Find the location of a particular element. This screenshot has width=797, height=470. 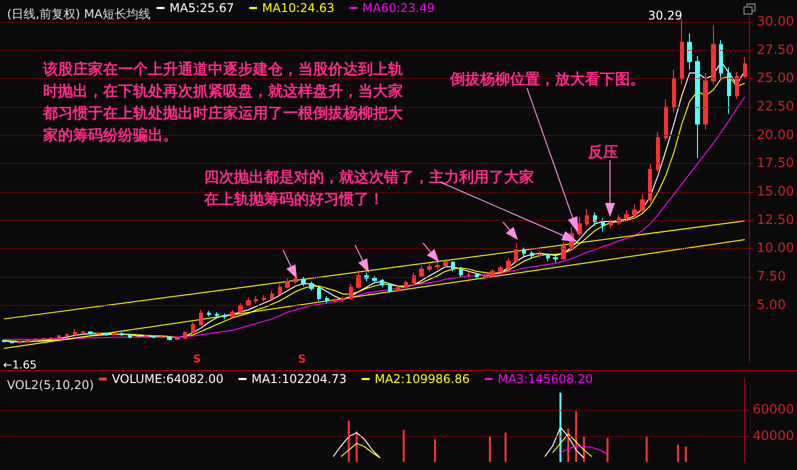

annotation: 倒拔杨柳位置，放大看下图。 is located at coordinates (547, 79).